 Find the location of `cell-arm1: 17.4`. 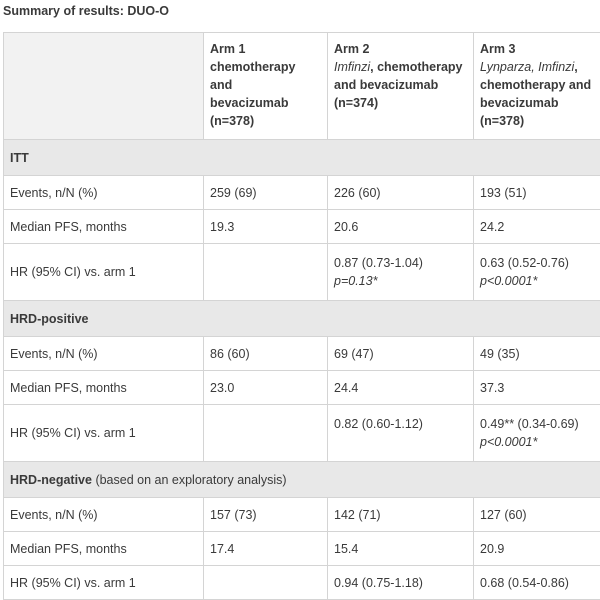

cell-arm1: 17.4 is located at coordinates (266, 549).